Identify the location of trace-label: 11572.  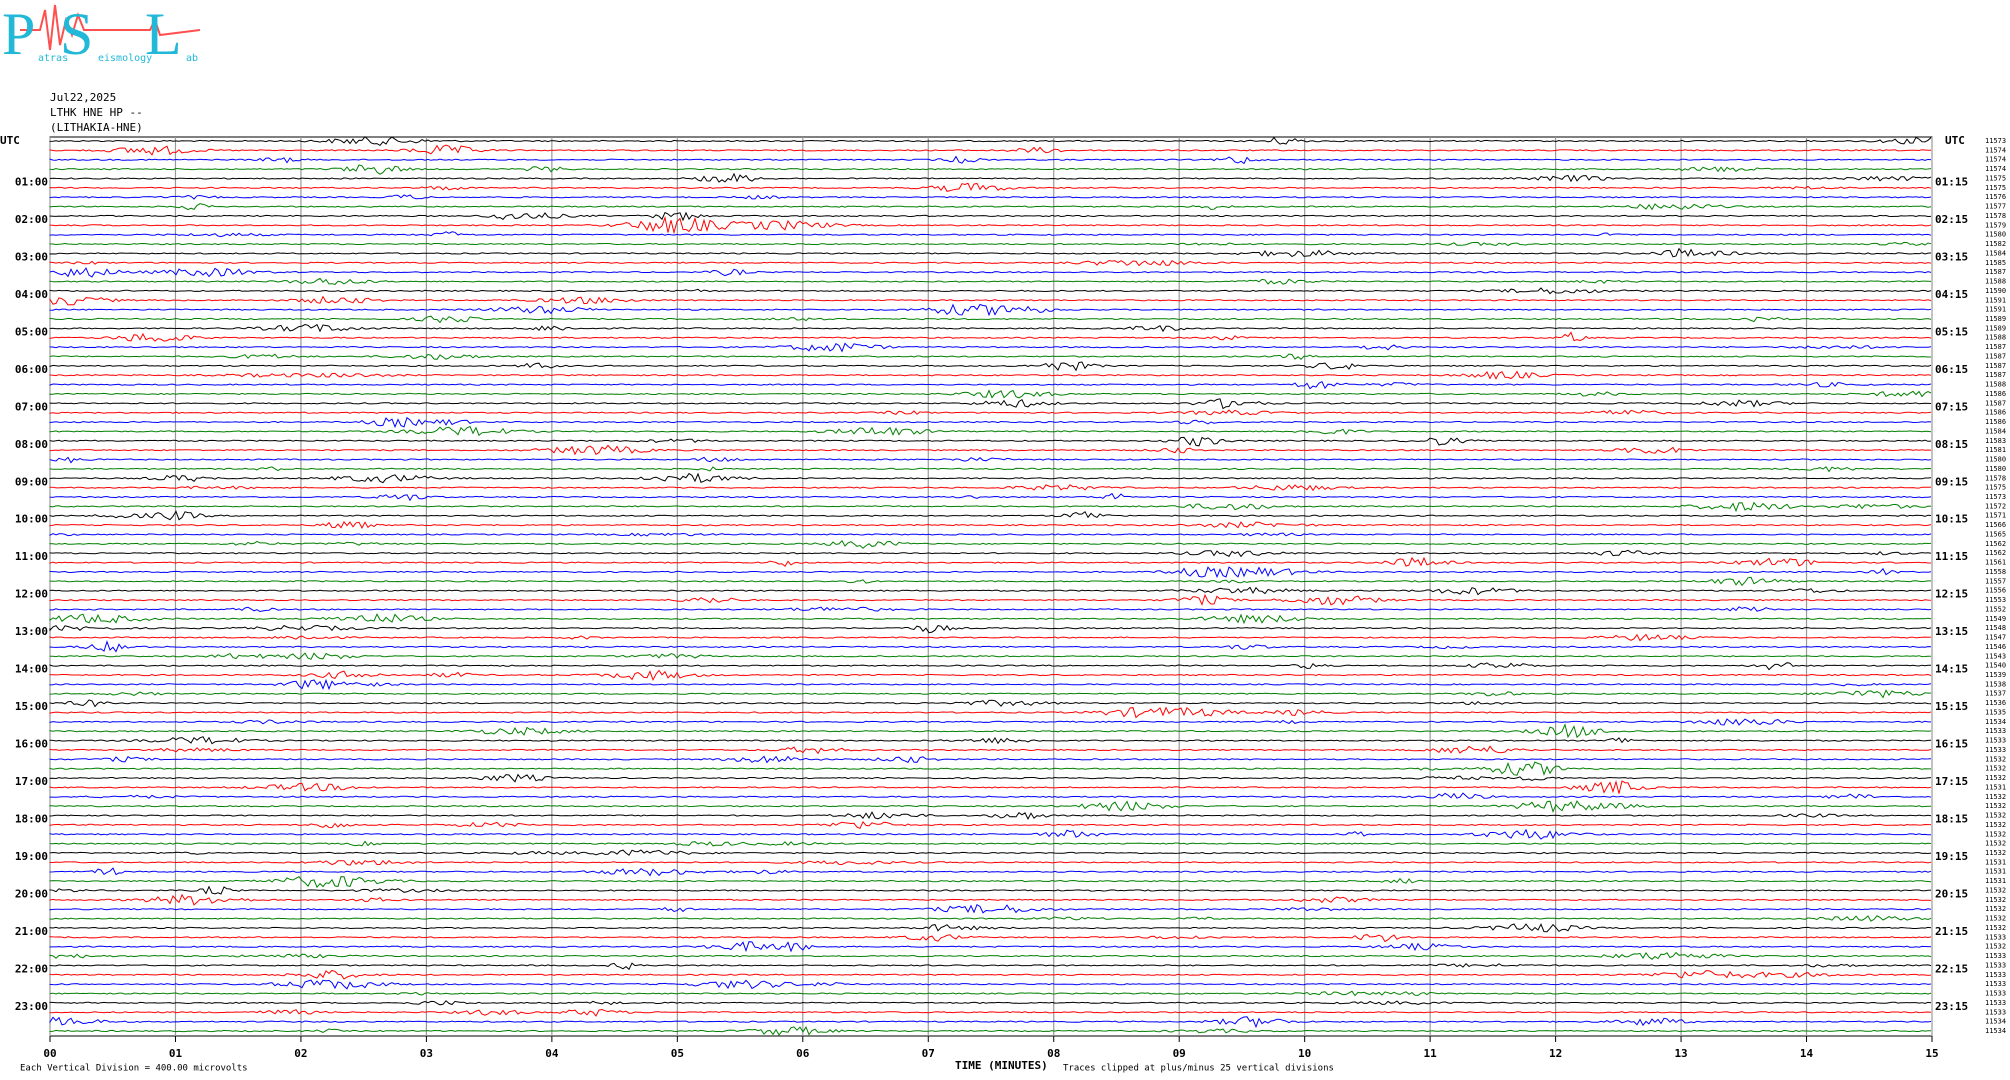
(1995, 506).